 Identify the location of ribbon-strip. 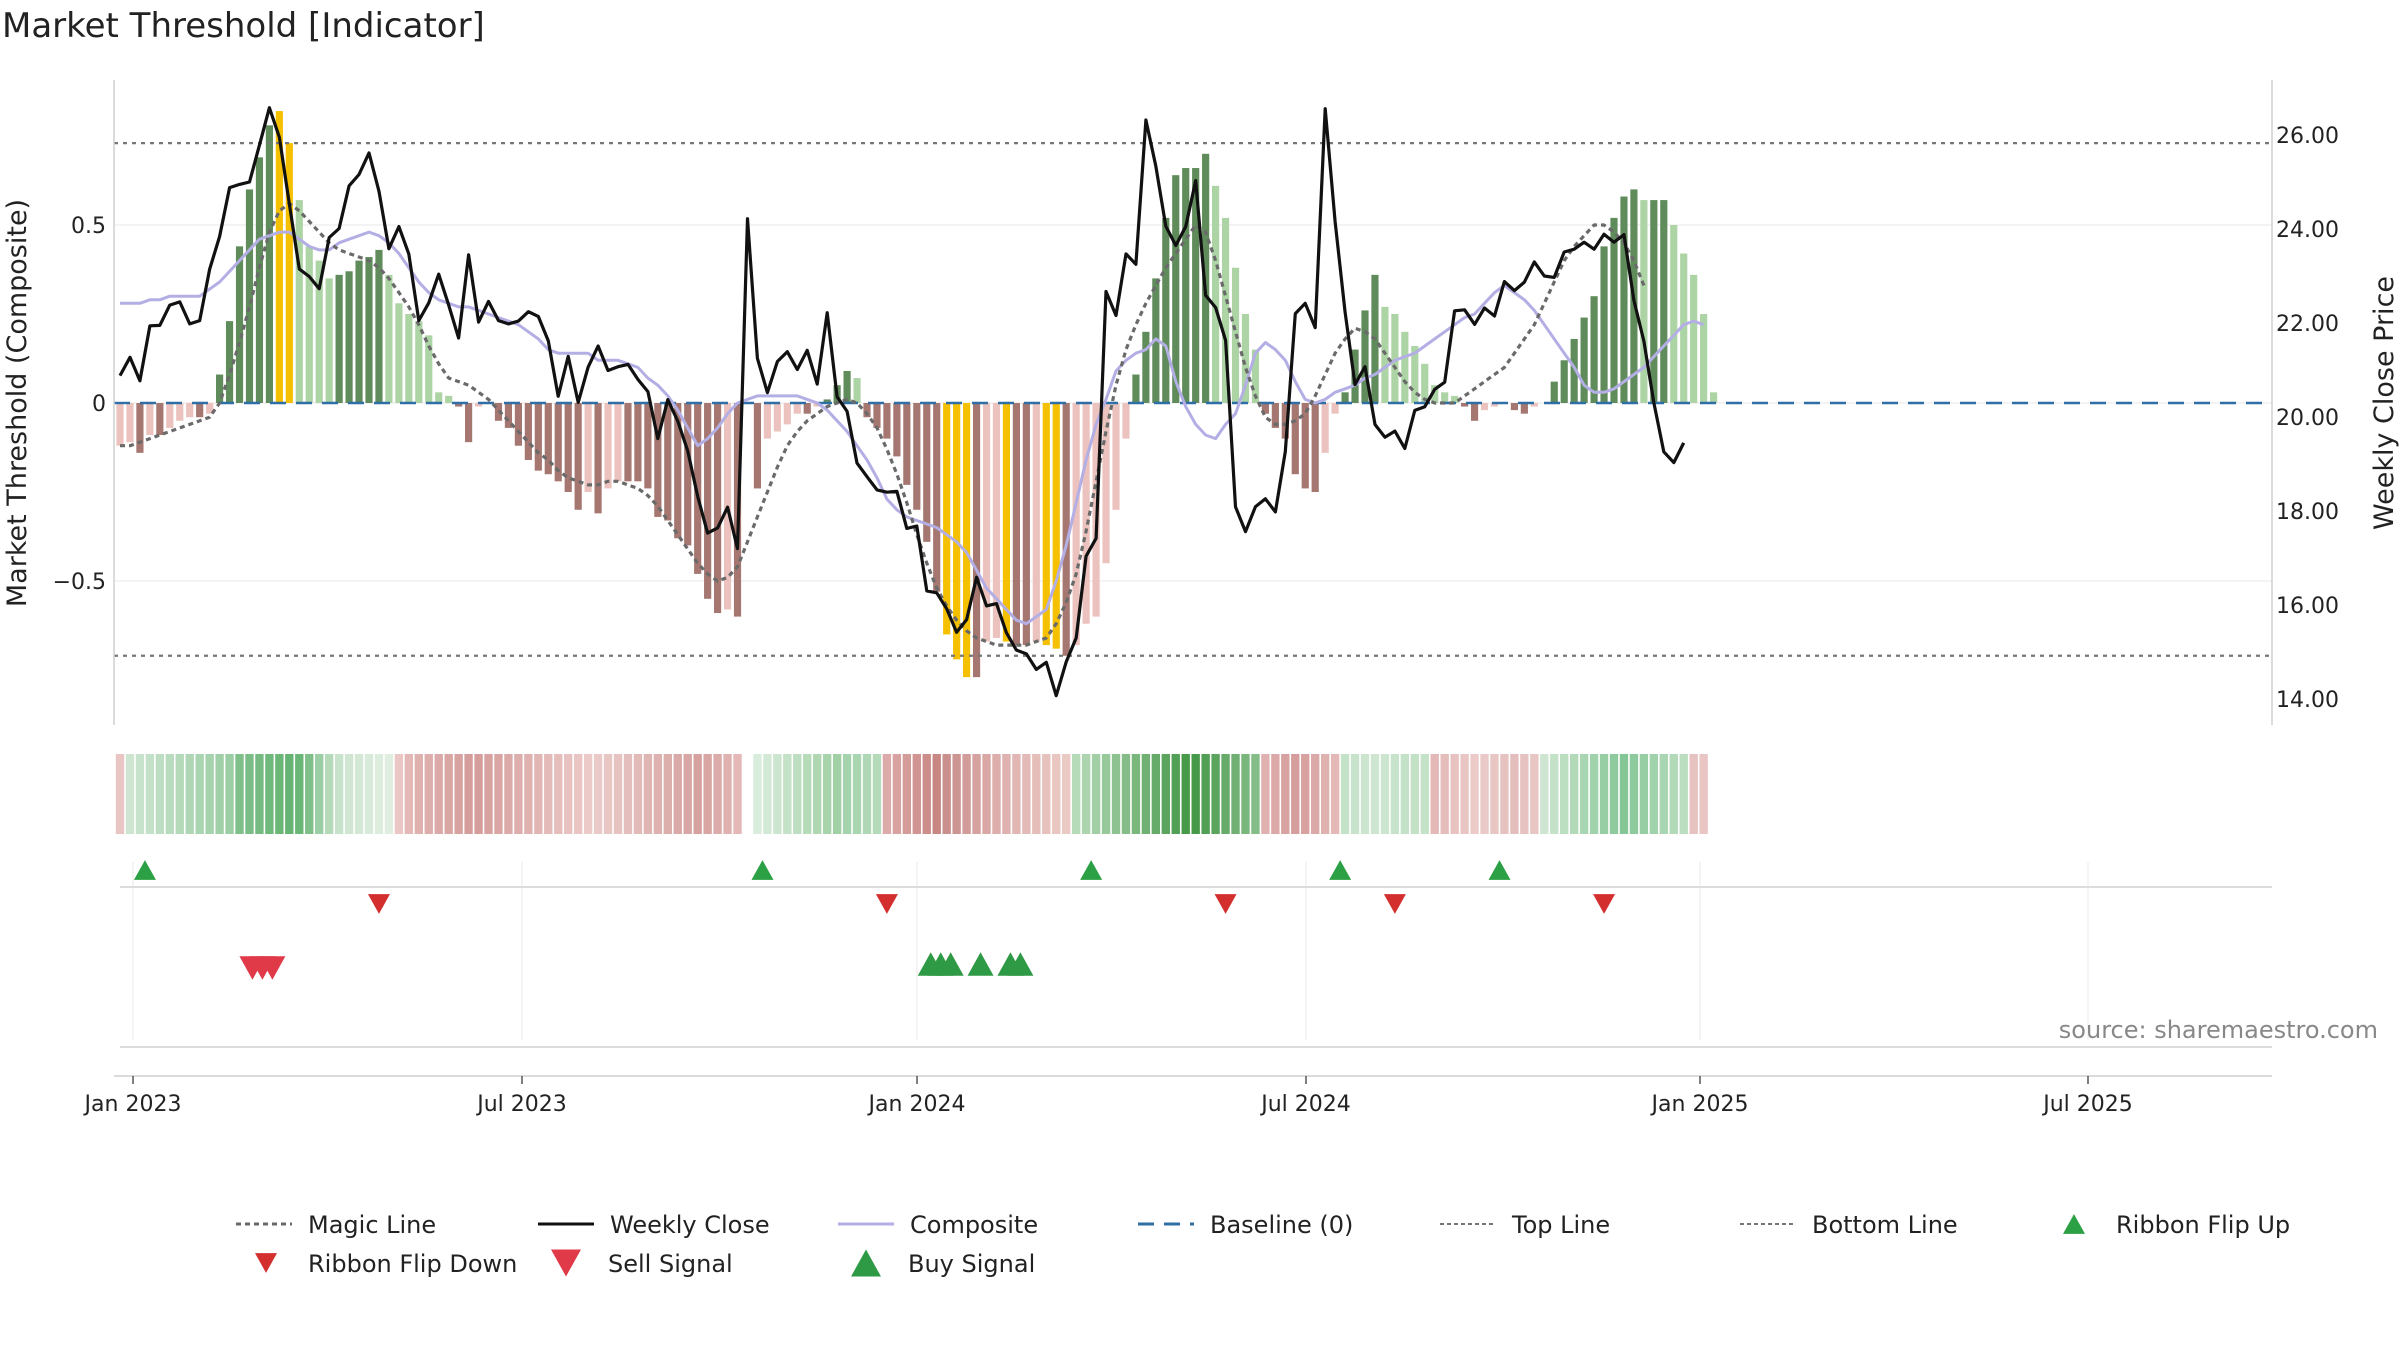
(911, 794).